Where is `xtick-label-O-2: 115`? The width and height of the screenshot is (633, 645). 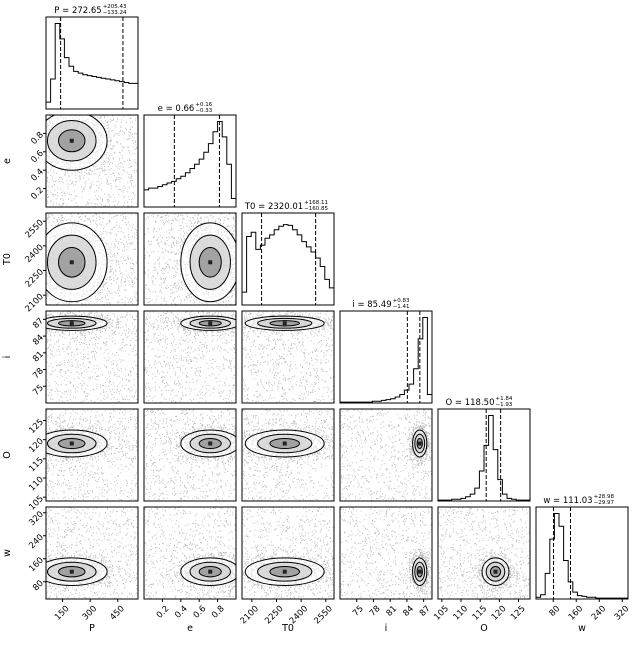 xtick-label-O-2: 115 is located at coordinates (480, 613).